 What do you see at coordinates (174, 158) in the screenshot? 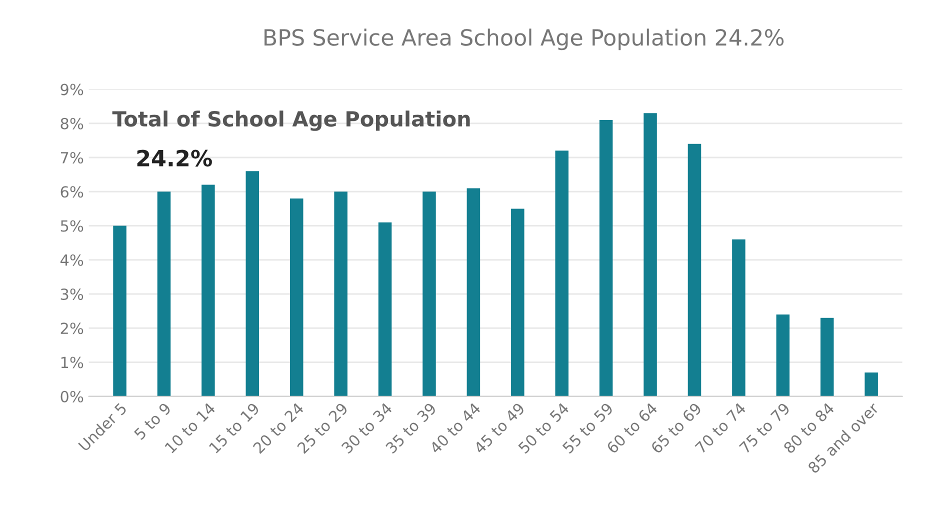
I see `annotation: 24.2%` at bounding box center [174, 158].